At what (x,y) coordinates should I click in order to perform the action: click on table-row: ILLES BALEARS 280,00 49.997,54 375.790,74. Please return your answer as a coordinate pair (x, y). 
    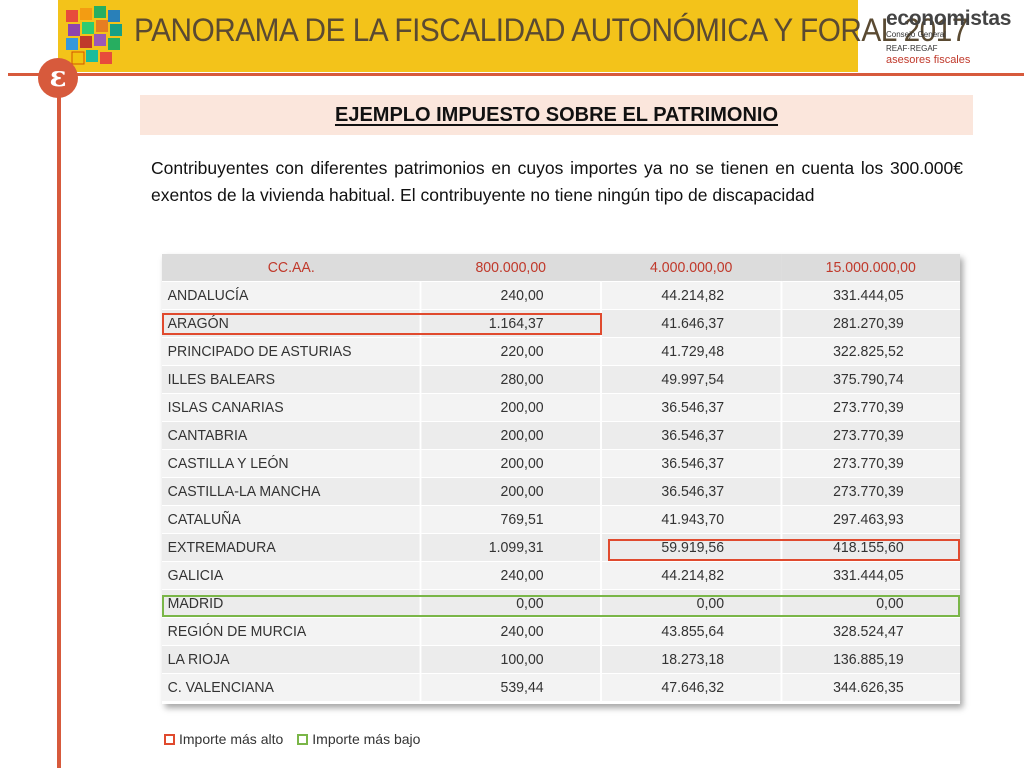
    Looking at the image, I should click on (561, 379).